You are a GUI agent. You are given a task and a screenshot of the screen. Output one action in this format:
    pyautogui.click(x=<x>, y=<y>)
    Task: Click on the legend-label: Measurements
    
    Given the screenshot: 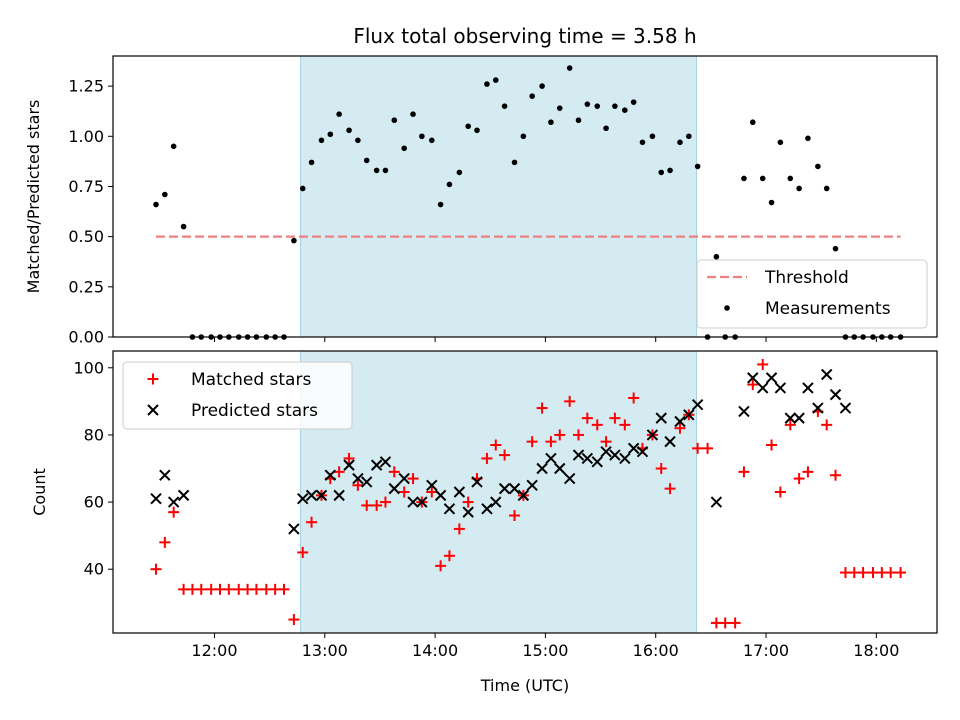 What is the action you would take?
    pyautogui.click(x=828, y=309)
    